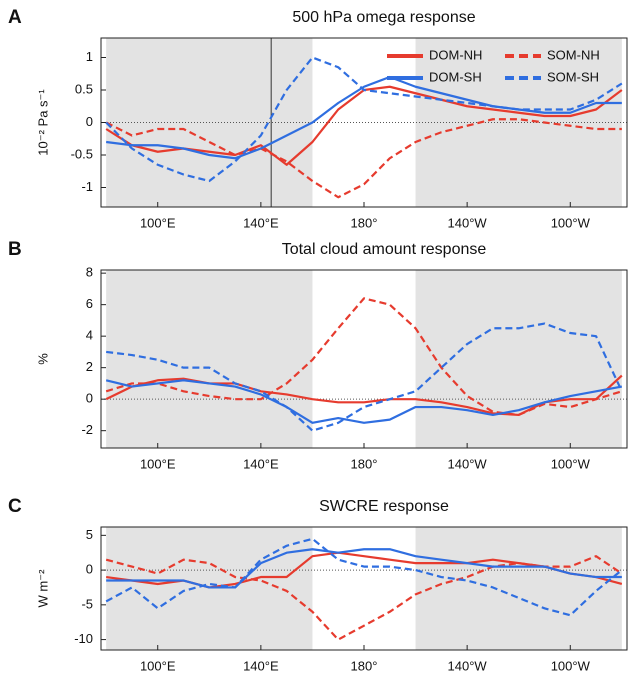 The image size is (638, 699). What do you see at coordinates (89, 366) in the screenshot?
I see `y-tick-label: 2` at bounding box center [89, 366].